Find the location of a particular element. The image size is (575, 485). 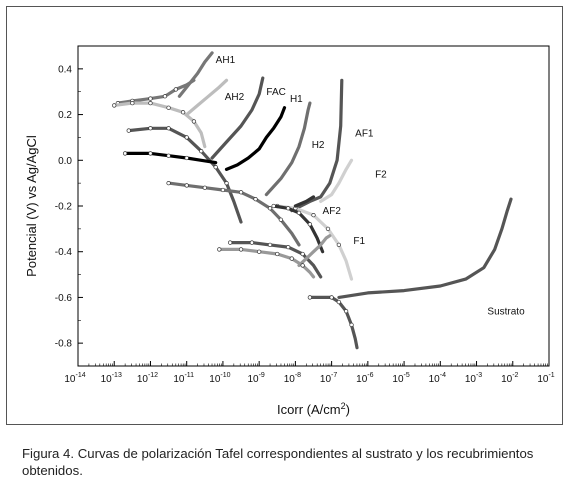

series-label-sustrato: Sustrato is located at coordinates (506, 312).